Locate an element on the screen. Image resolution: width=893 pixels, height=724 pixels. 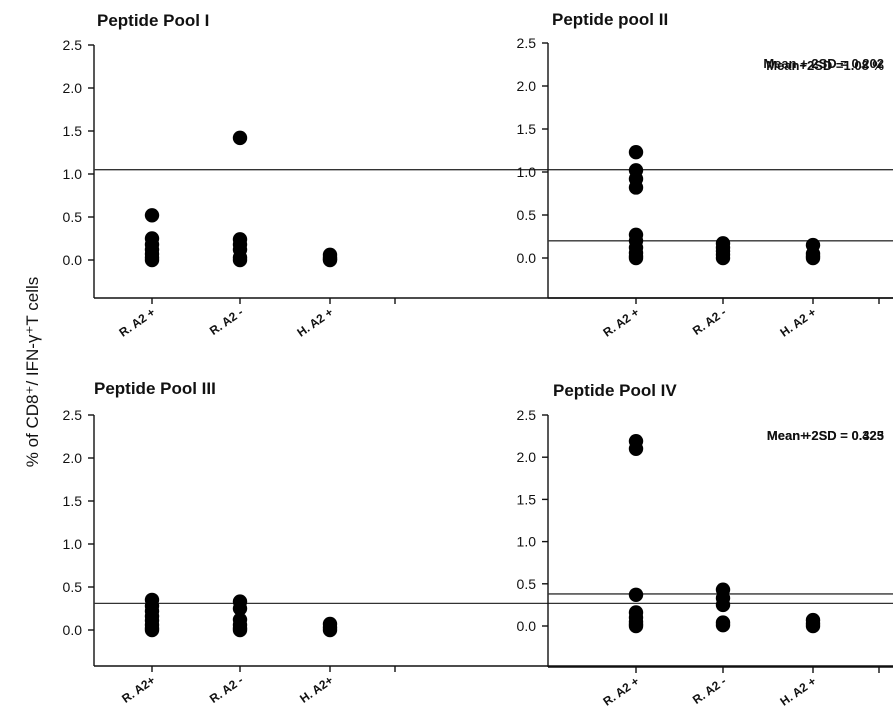
mean-2sd-annotation: Mean + 2SD = 0.202 is located at coordinates (823, 63).